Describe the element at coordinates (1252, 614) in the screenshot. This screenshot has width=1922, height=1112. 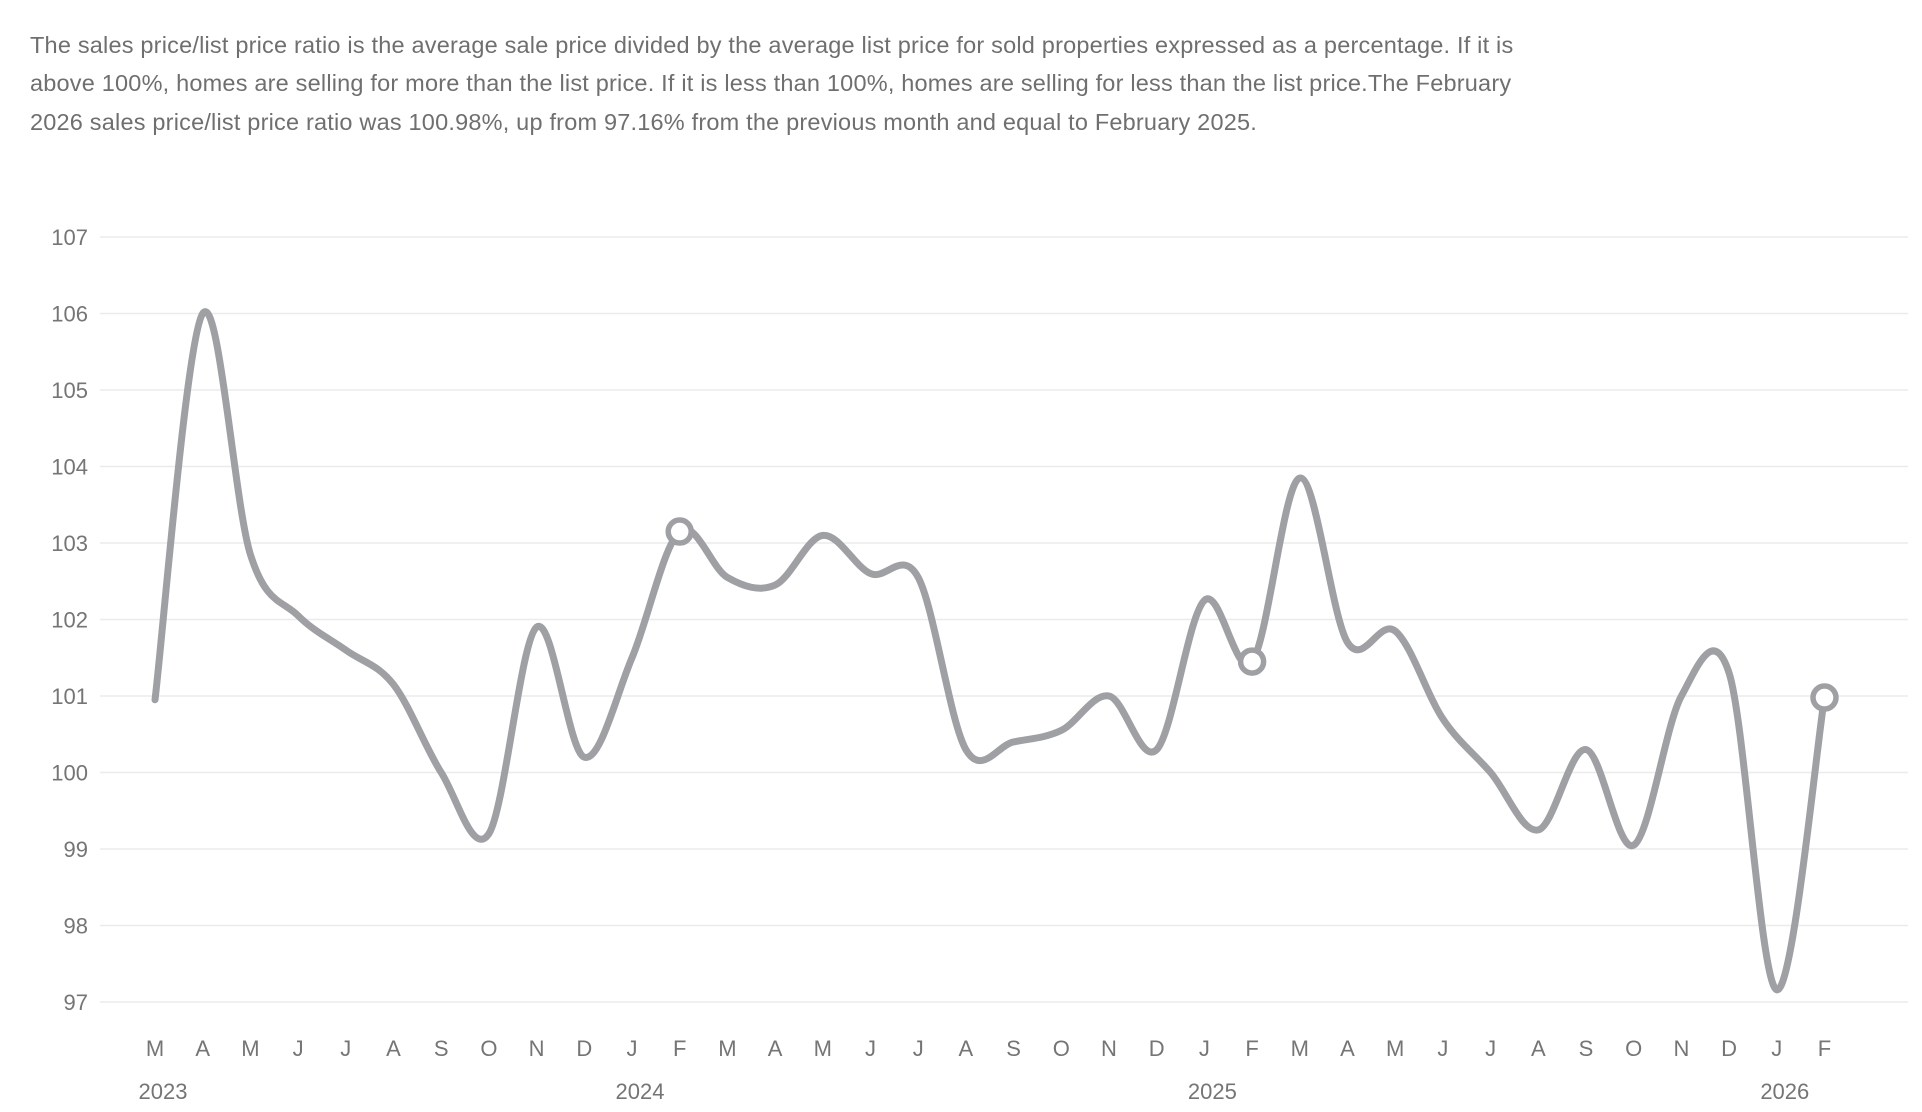
I see `highlight-markers-group` at that location.